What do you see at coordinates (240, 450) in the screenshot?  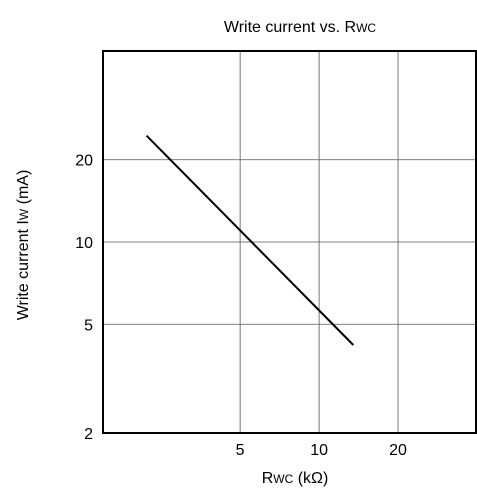 I see `x-tick-label: 5` at bounding box center [240, 450].